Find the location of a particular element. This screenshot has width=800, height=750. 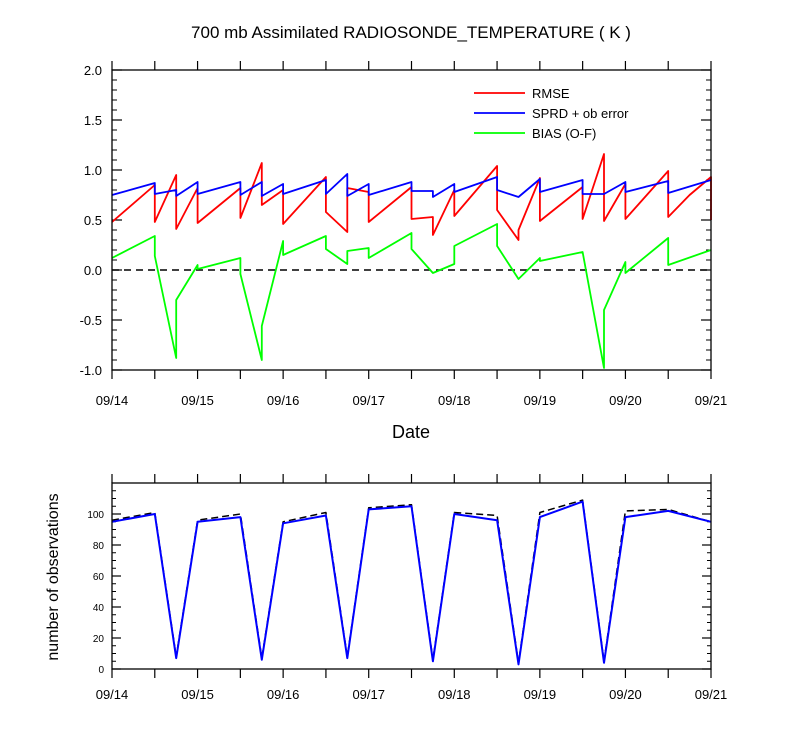

legend-label: RMSE is located at coordinates (551, 93).